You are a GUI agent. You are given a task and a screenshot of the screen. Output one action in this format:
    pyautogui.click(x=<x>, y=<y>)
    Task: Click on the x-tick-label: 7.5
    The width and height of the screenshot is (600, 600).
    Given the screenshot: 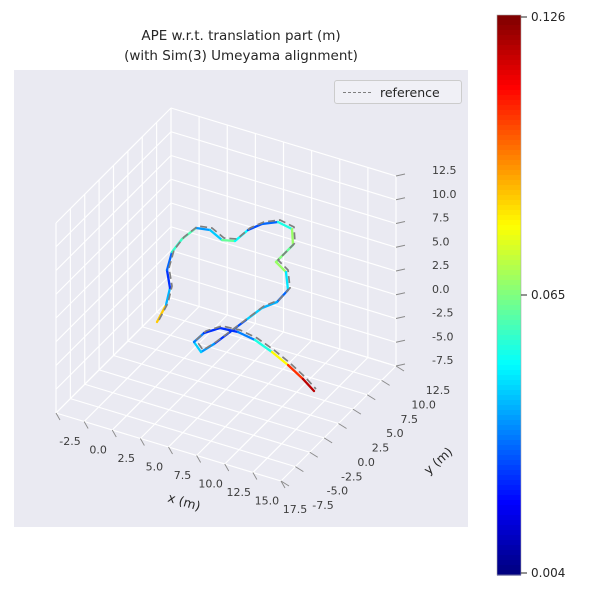 What is the action you would take?
    pyautogui.click(x=183, y=475)
    